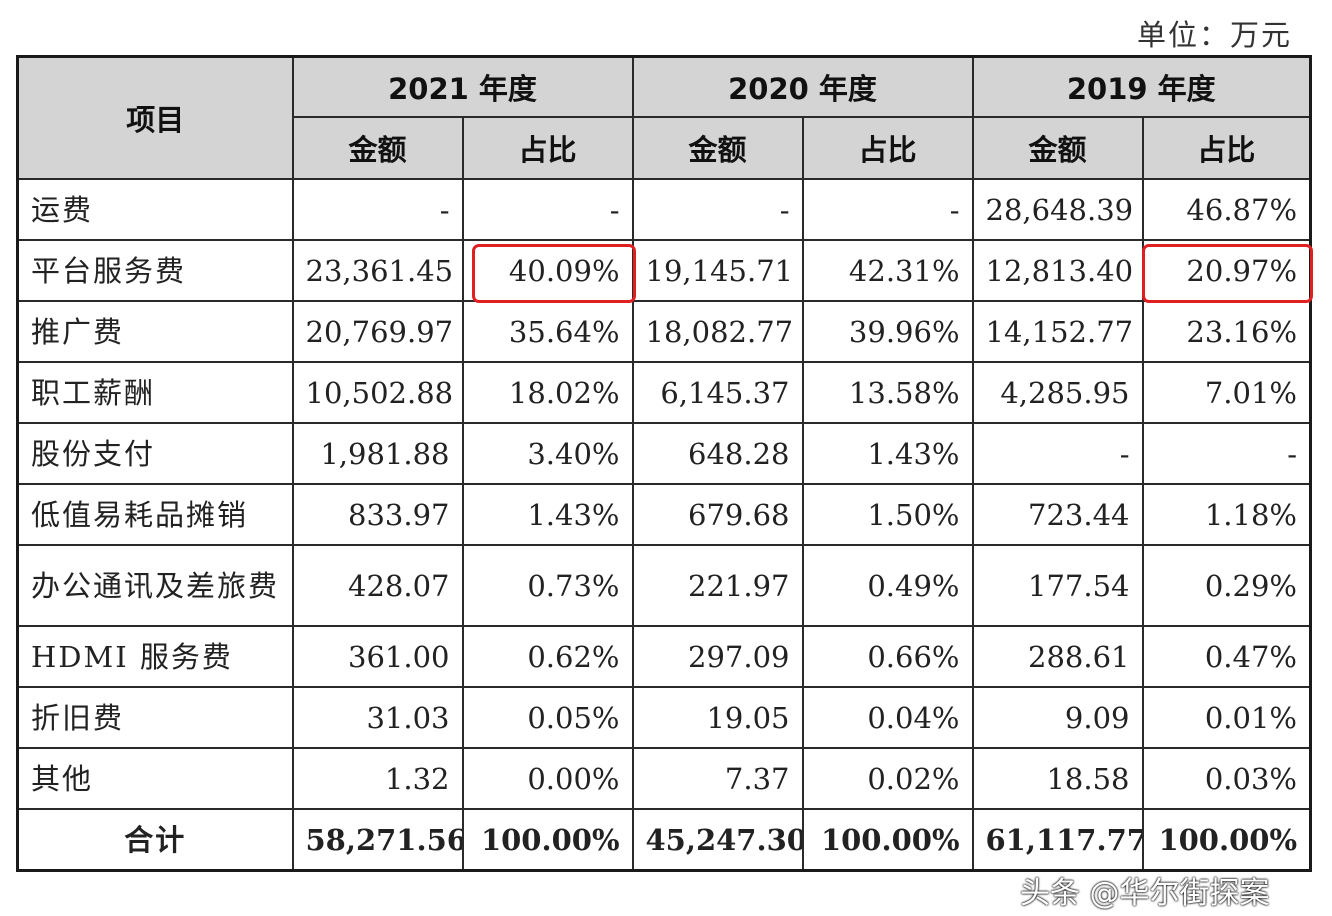  What do you see at coordinates (155, 656) in the screenshot?
I see `row-label: HDMI 服务费` at bounding box center [155, 656].